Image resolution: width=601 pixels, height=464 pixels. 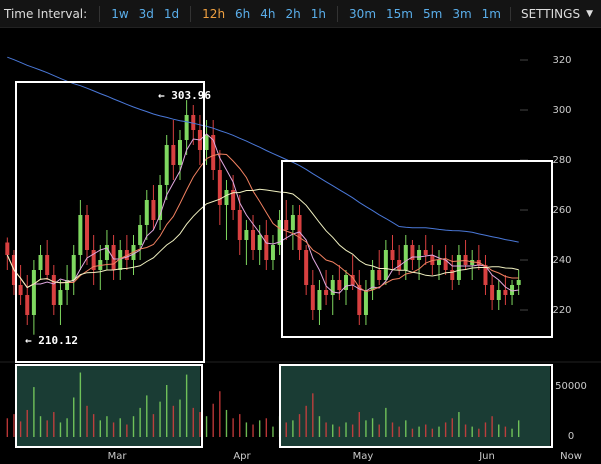 I want to click on date-tick-label: Apr, so click(x=242, y=456).